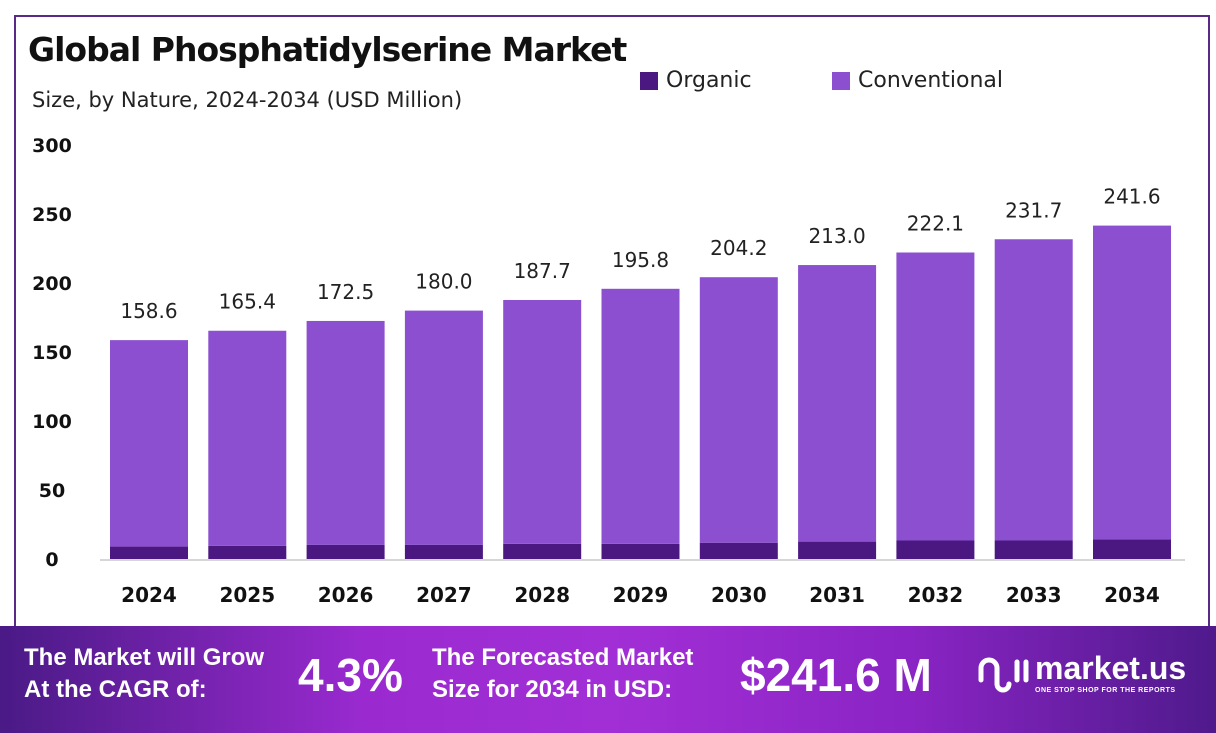  What do you see at coordinates (542, 421) in the screenshot?
I see `bar-conventional-2028` at bounding box center [542, 421].